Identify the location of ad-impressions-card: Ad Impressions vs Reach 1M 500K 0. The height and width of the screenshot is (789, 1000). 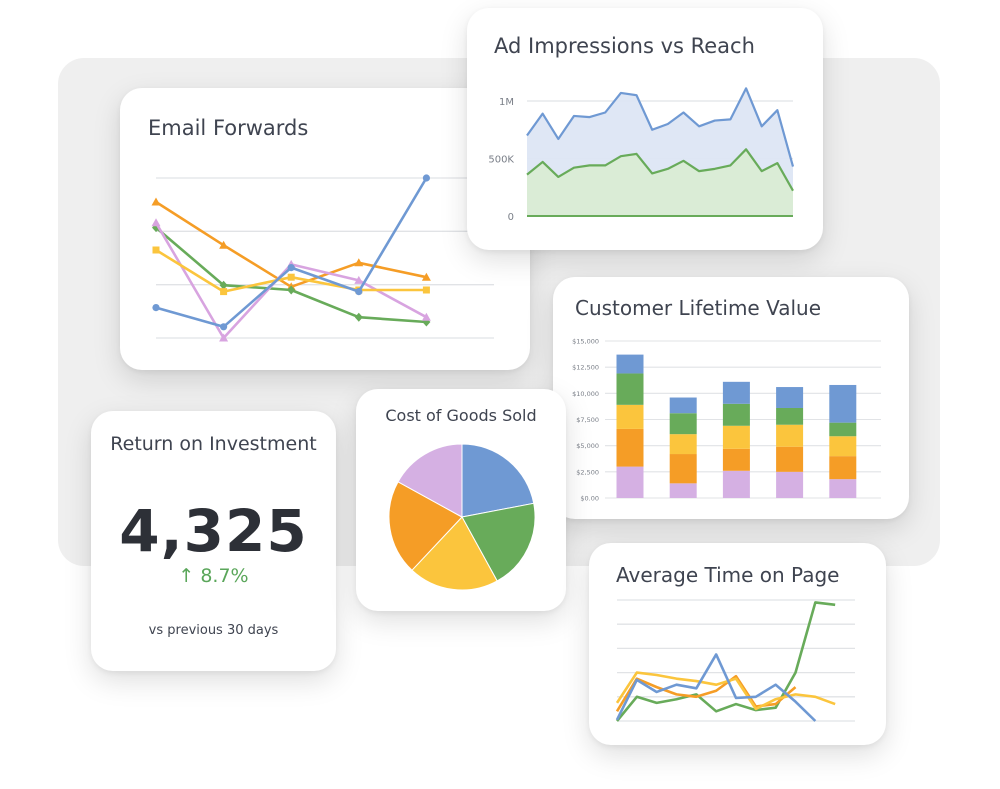
(645, 129).